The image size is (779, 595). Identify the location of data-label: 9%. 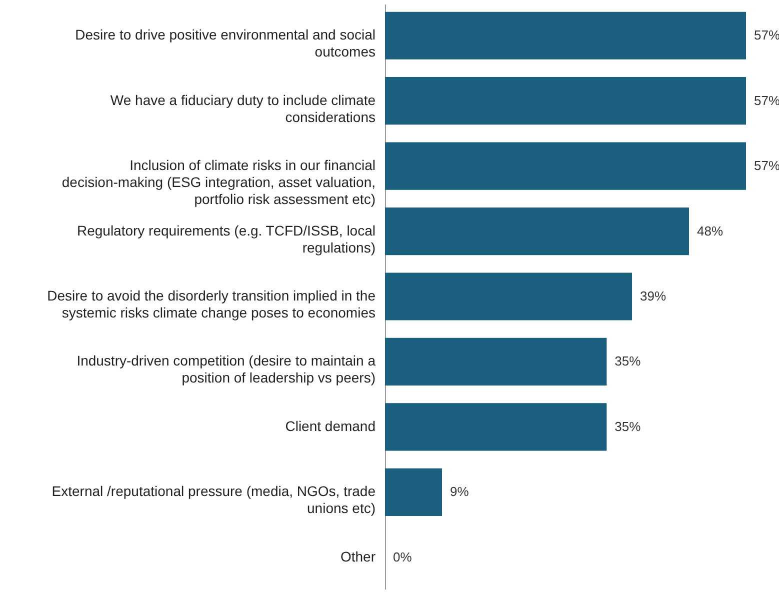
(460, 492).